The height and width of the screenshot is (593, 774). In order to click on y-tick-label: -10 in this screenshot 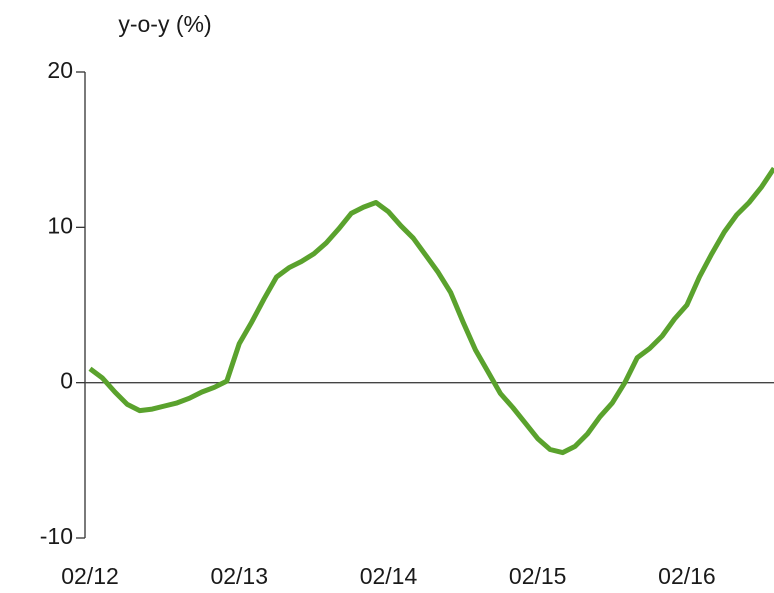, I will do `click(56, 536)`.